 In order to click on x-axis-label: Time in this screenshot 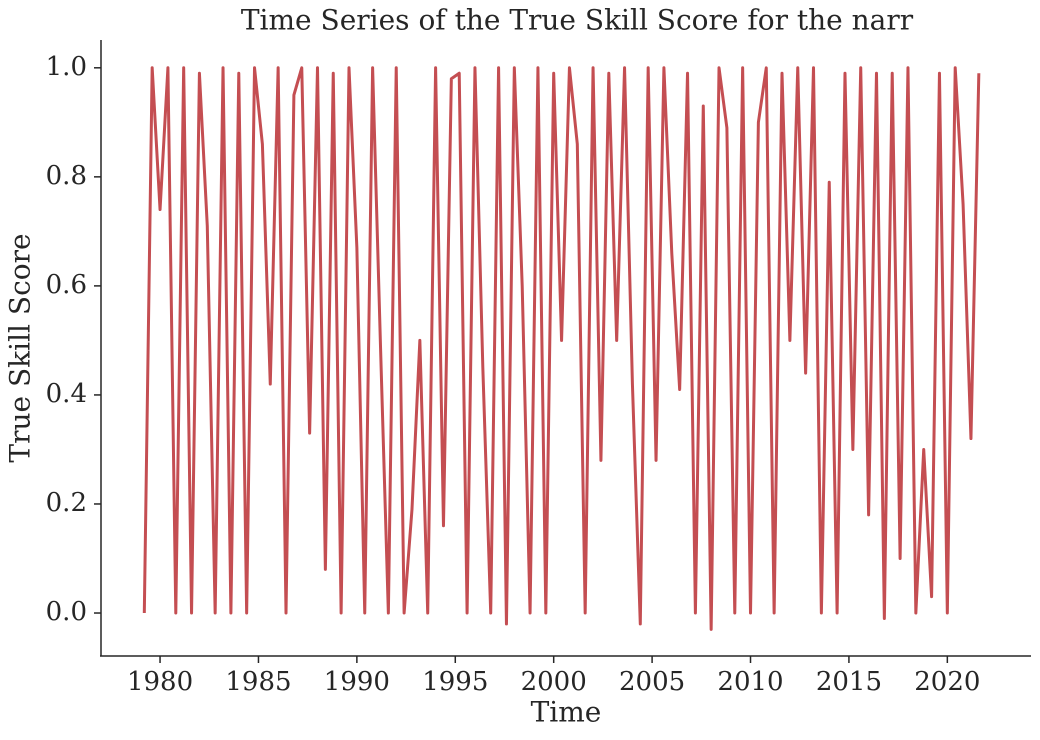, I will do `click(566, 712)`.